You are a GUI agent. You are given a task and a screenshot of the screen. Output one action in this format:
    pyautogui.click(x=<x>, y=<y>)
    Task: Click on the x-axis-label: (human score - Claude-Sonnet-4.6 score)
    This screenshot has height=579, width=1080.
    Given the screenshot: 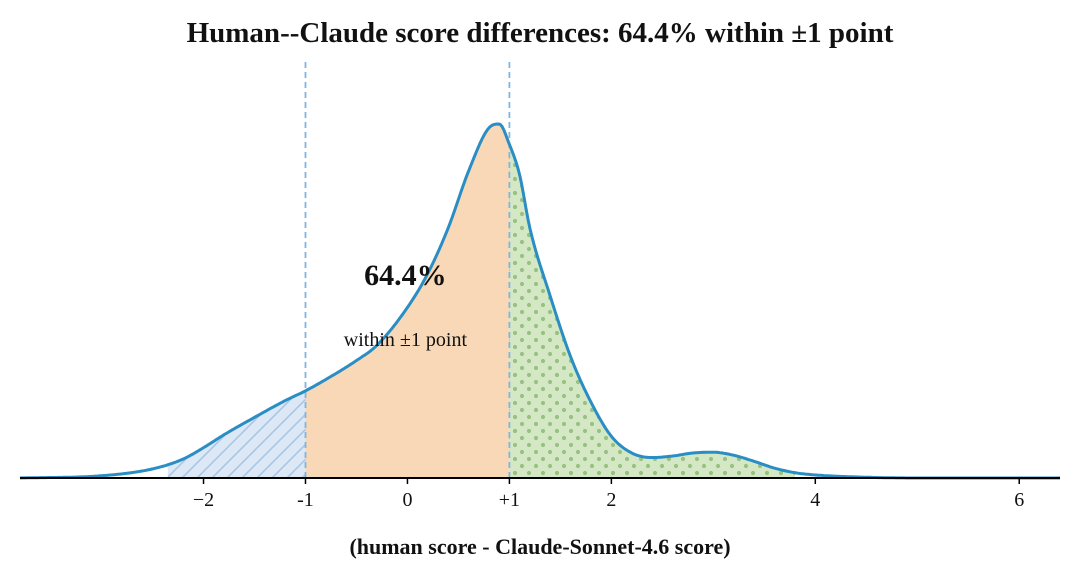 What is the action you would take?
    pyautogui.click(x=539, y=546)
    